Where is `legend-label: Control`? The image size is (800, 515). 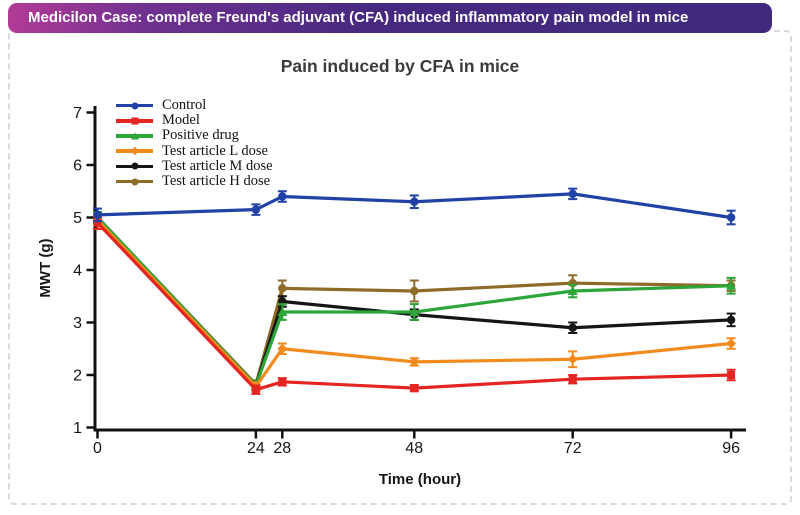 legend-label: Control is located at coordinates (184, 105).